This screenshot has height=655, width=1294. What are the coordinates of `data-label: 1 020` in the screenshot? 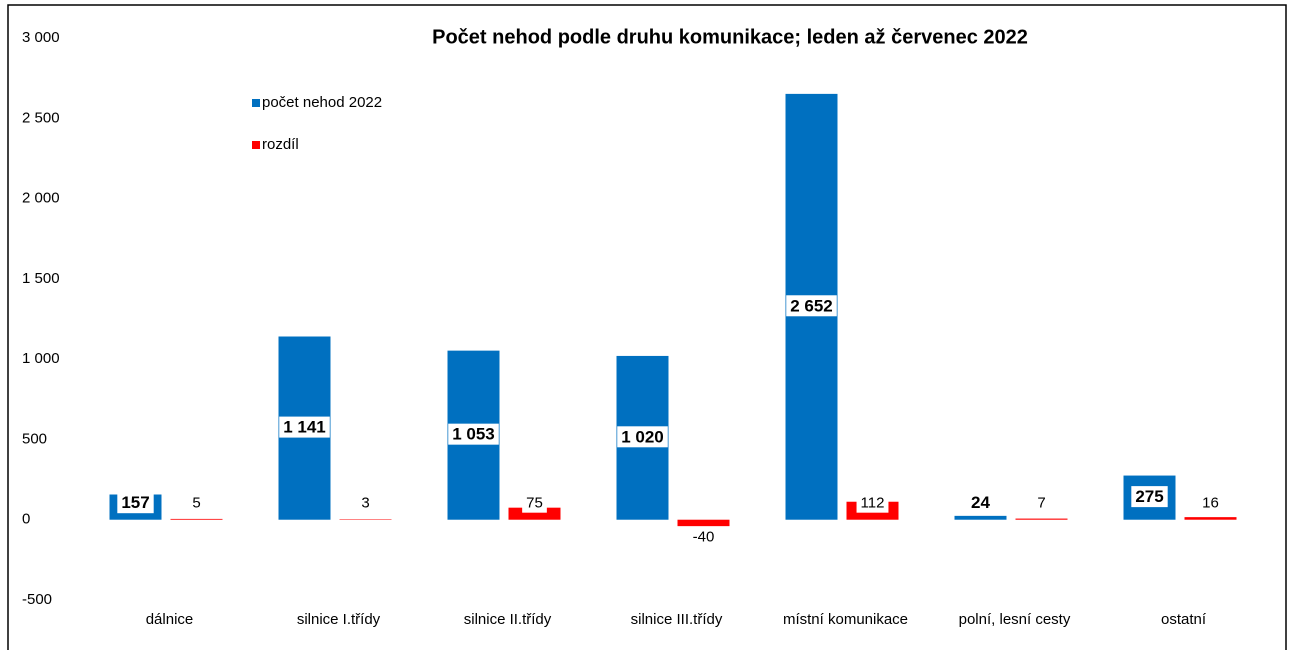 It's located at (642, 436).